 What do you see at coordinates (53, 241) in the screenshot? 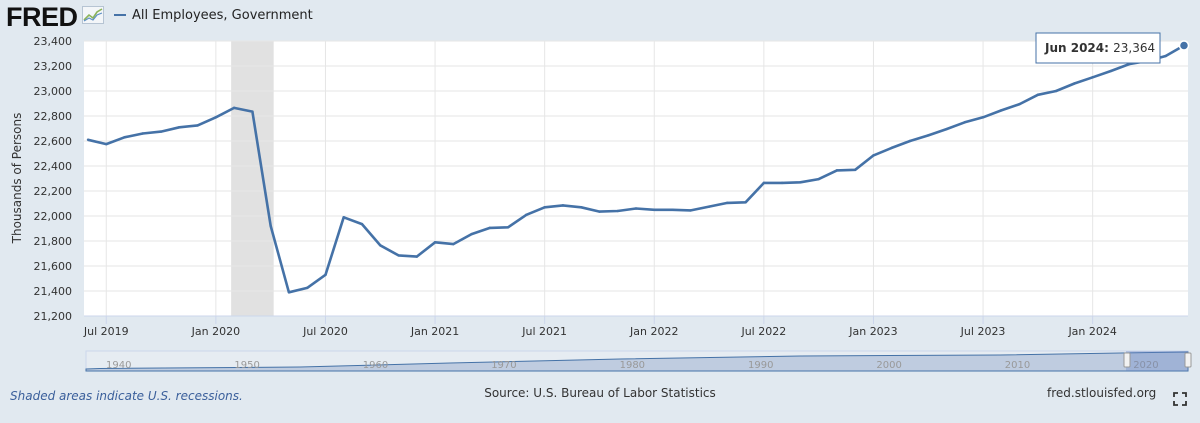
I see `y-tick-label: 21,800` at bounding box center [53, 241].